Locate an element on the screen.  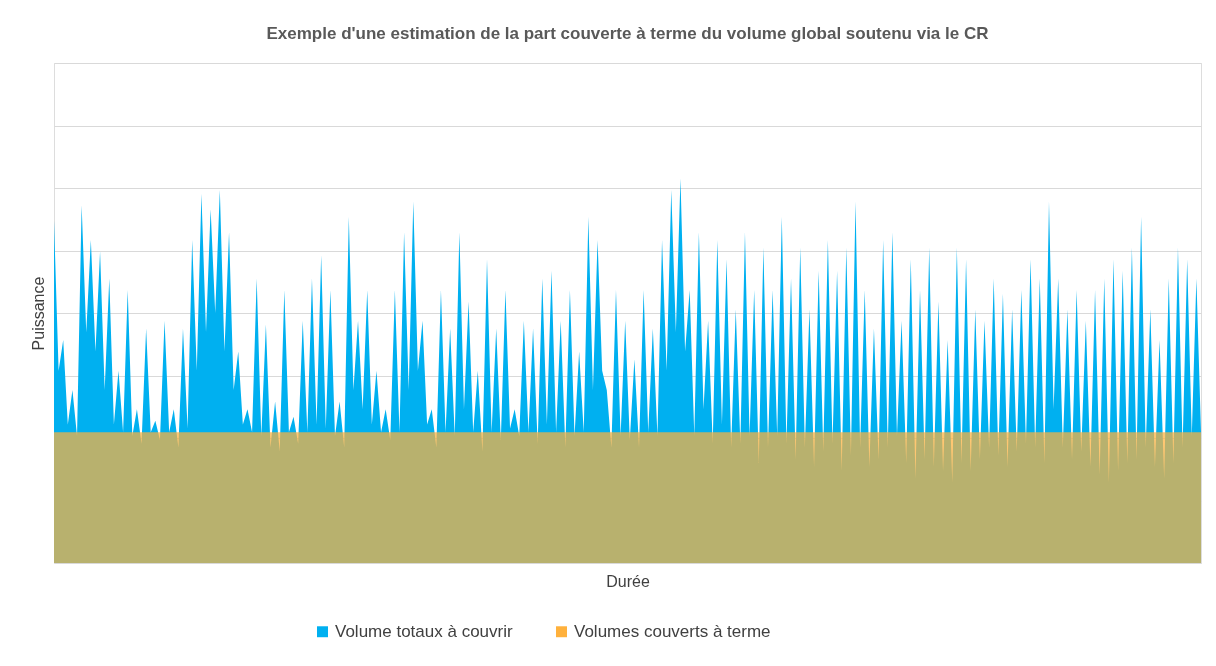
legend-label: Volume totaux à couvrir is located at coordinates (424, 631).